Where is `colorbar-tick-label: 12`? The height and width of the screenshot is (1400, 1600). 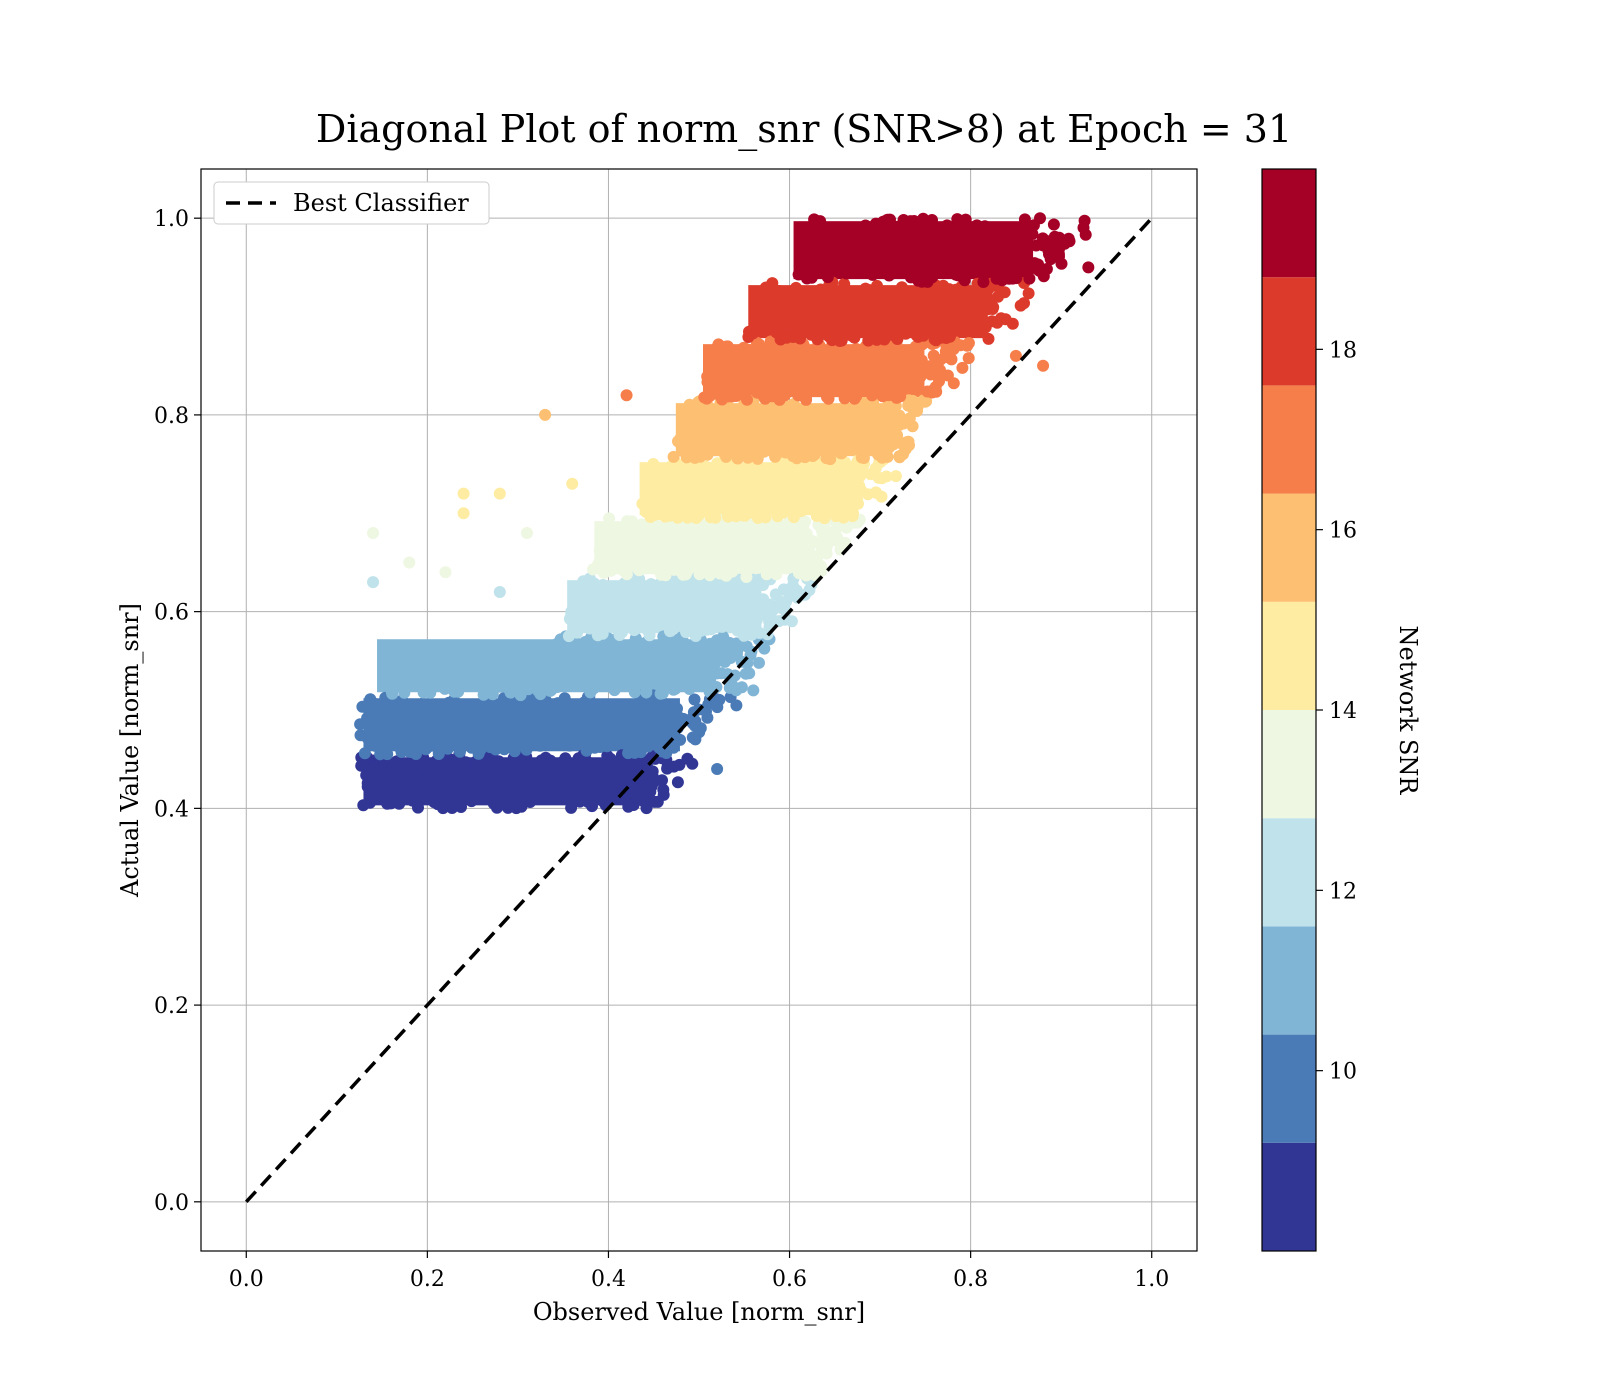
colorbar-tick-label: 12 is located at coordinates (1343, 891).